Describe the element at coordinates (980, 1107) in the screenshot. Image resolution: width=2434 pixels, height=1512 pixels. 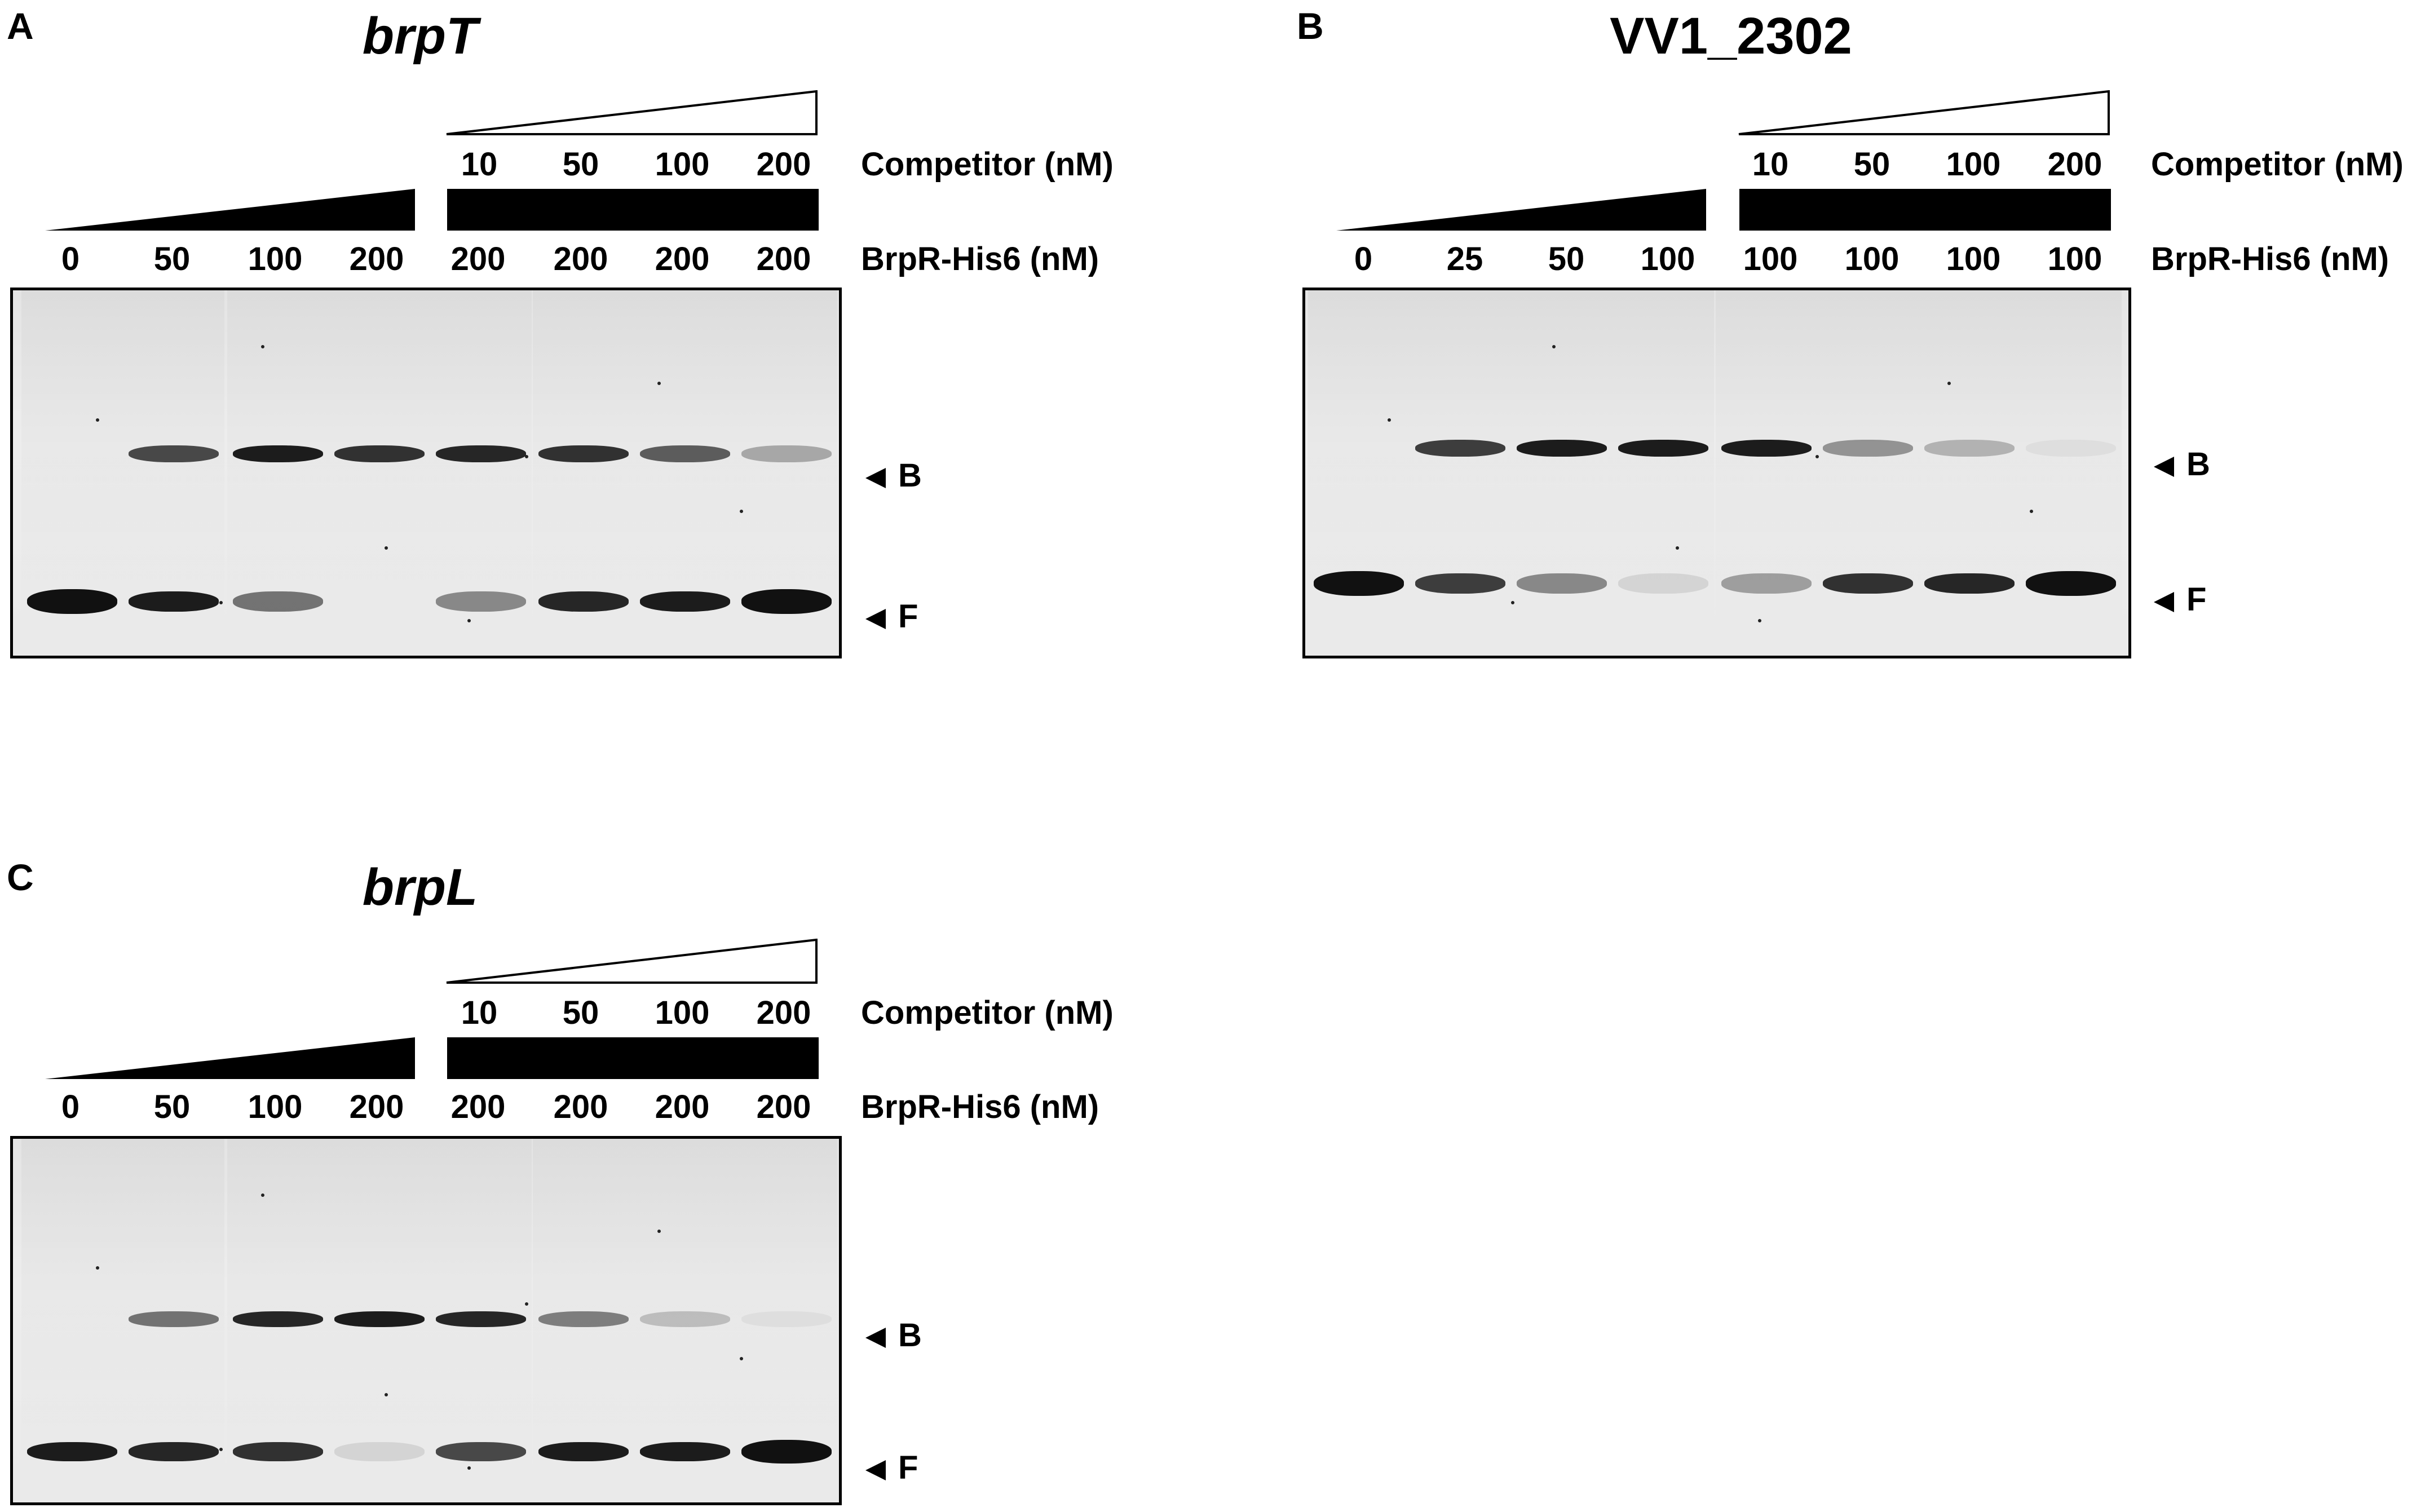
I see `protein-label: BrpR-His6 (nM)` at that location.